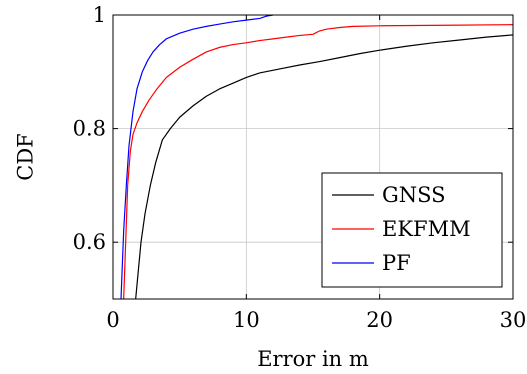 Image resolution: width=527 pixels, height=374 pixels. Describe the element at coordinates (112, 320) in the screenshot. I see `x-tick-label: 0` at that location.